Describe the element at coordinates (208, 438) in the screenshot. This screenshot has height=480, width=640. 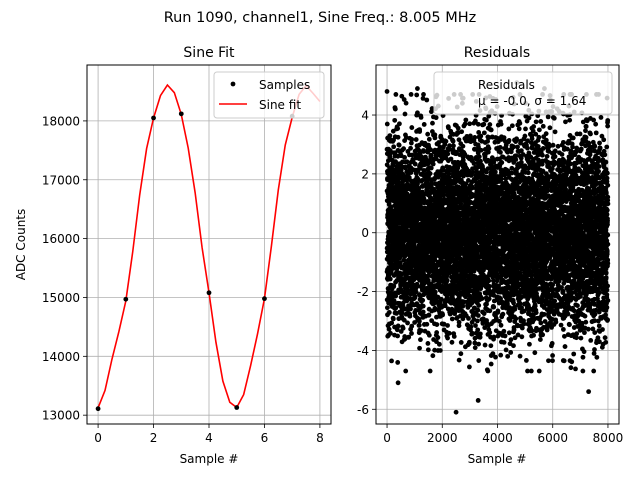
I see `sine-fit-x-ticks: 0 2 4 6 8` at that location.